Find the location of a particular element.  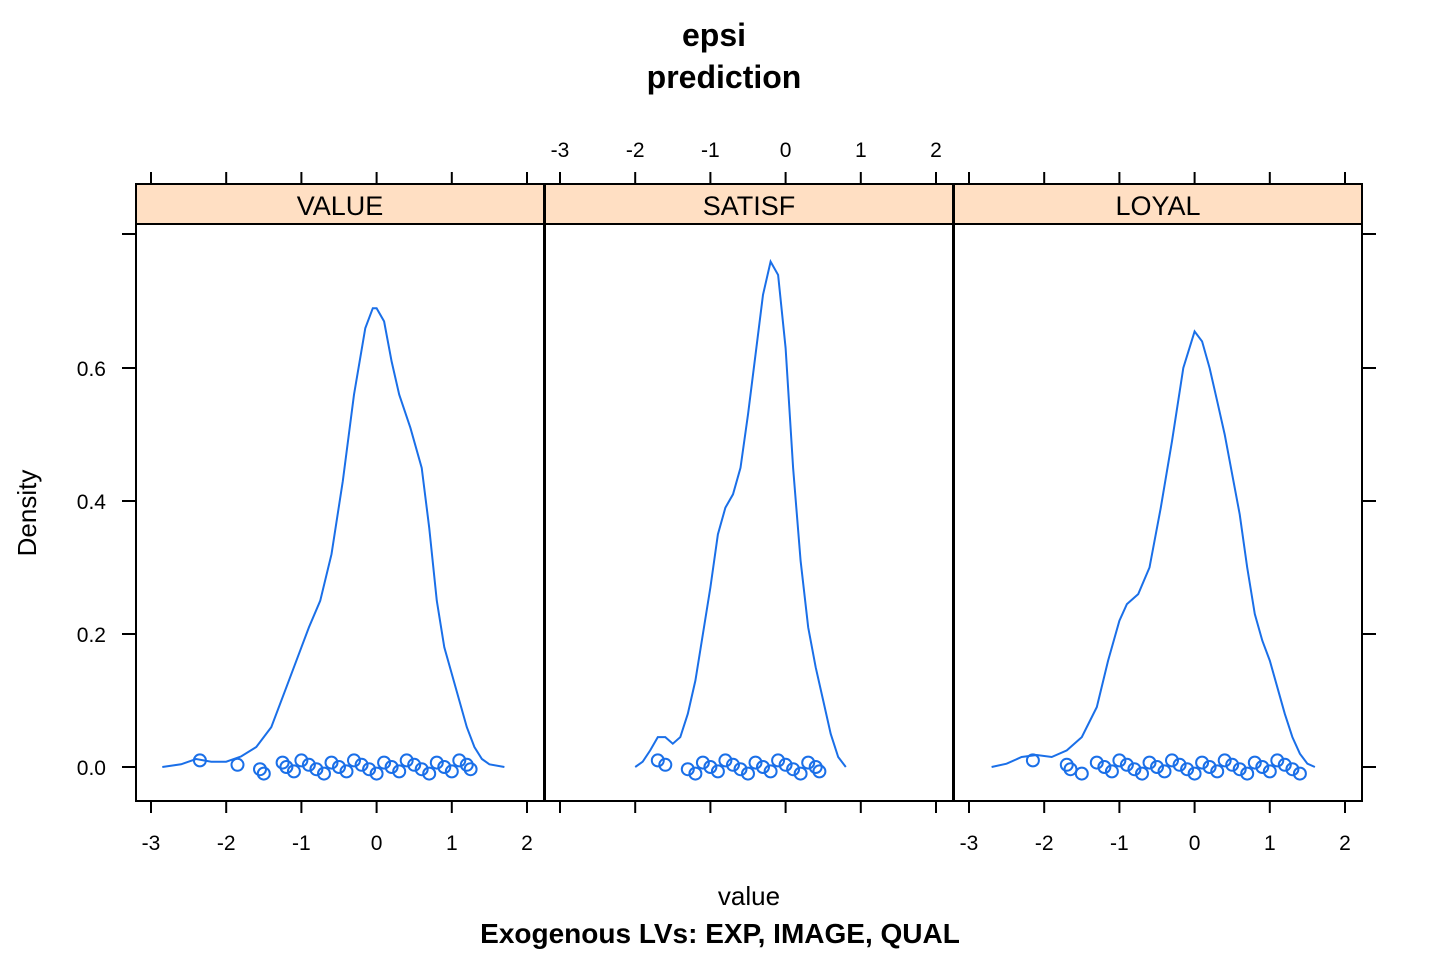

y-axis-label: Density is located at coordinates (27, 513).